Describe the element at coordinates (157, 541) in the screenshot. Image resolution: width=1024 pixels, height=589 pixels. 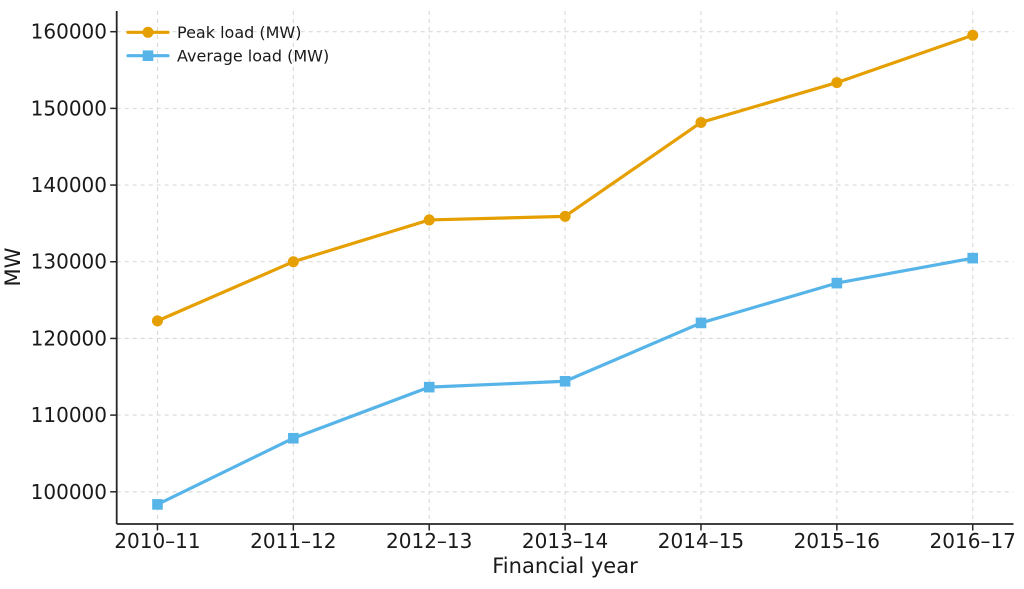
I see `x-tick-label: 2010–11` at that location.